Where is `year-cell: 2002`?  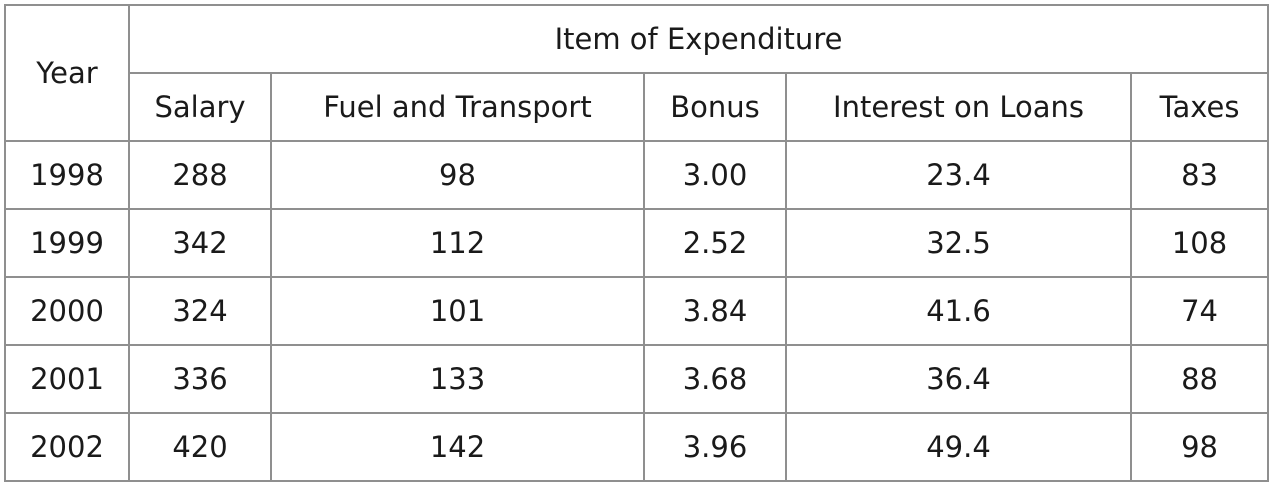
year-cell: 2002 is located at coordinates (67, 447).